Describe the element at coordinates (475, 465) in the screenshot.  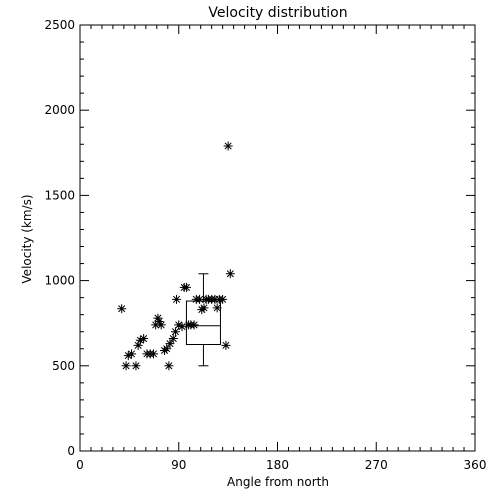
I see `x-tick-label: 360` at that location.